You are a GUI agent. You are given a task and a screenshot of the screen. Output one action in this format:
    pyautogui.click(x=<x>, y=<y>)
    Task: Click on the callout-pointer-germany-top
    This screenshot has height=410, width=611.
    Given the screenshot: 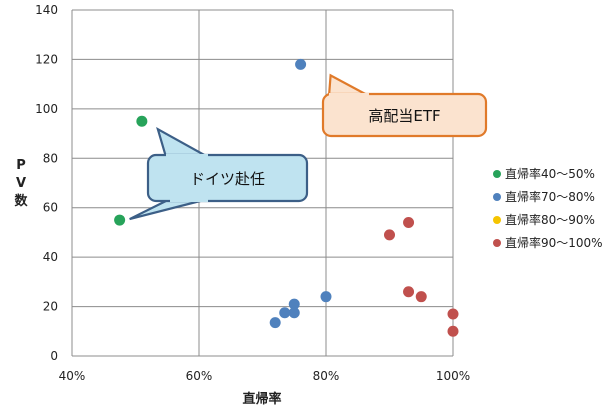 What is the action you would take?
    pyautogui.click(x=184, y=142)
    